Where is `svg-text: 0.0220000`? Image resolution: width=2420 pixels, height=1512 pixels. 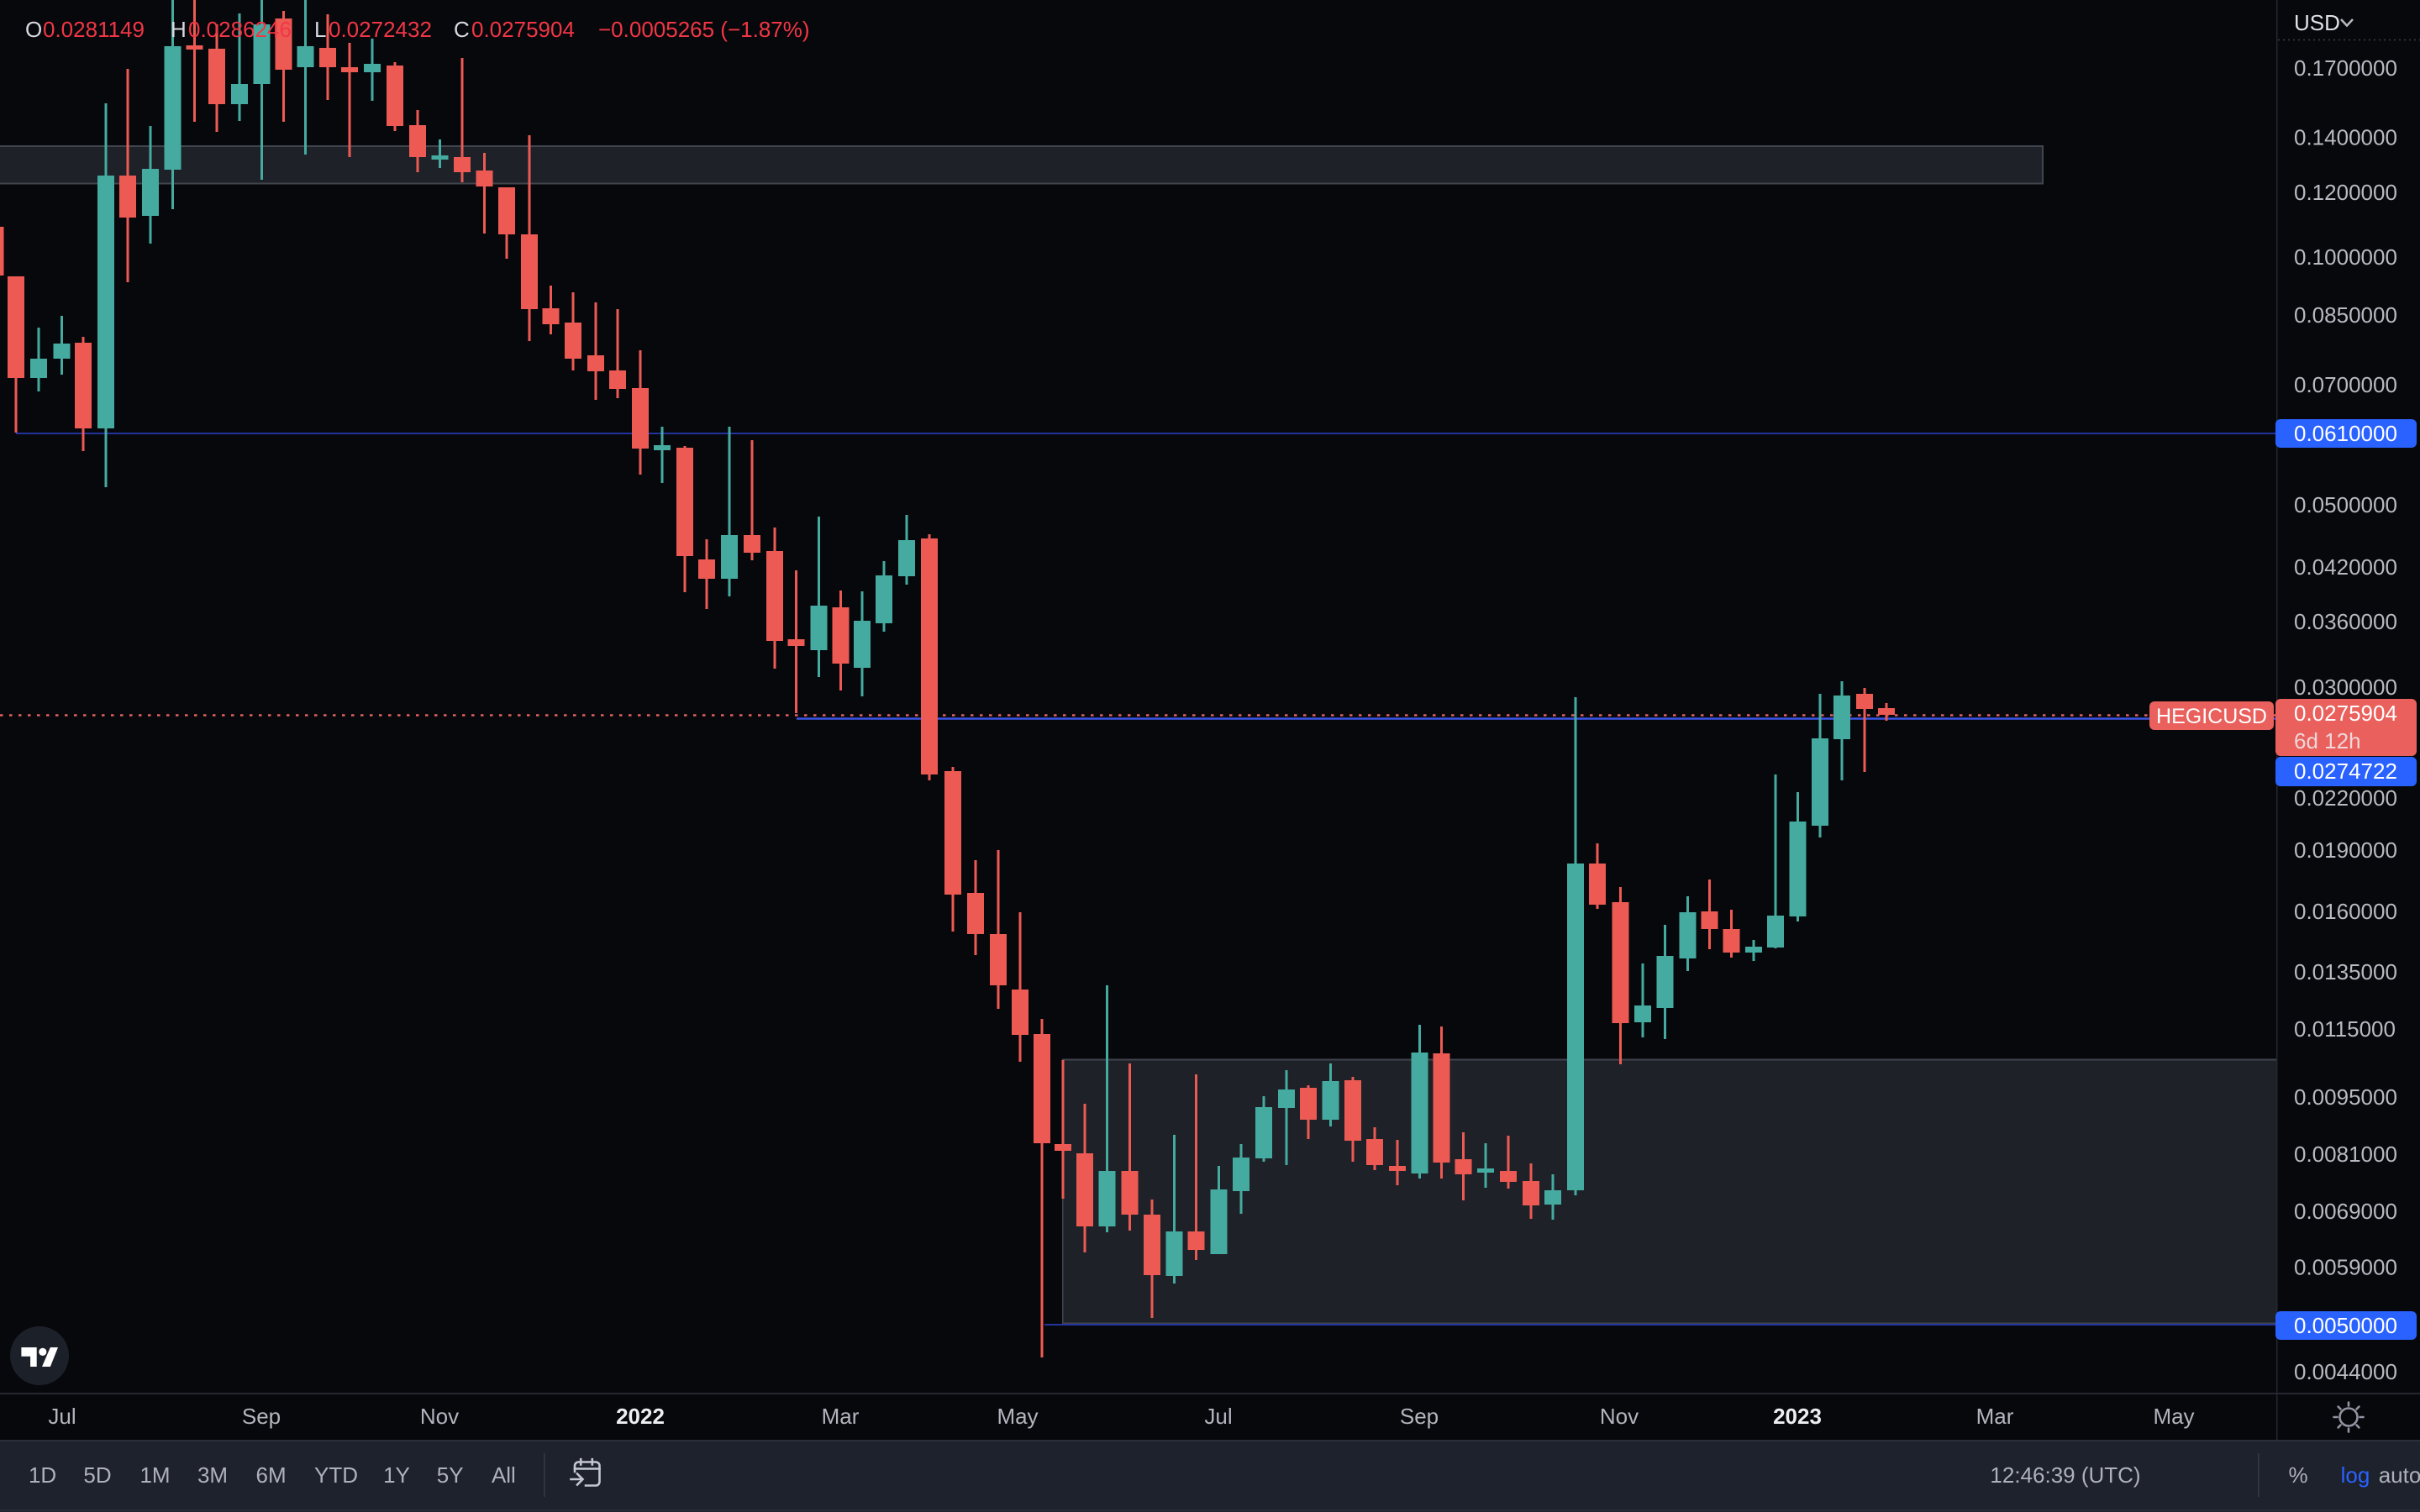
svg-text: 0.0220000 is located at coordinates (2345, 798).